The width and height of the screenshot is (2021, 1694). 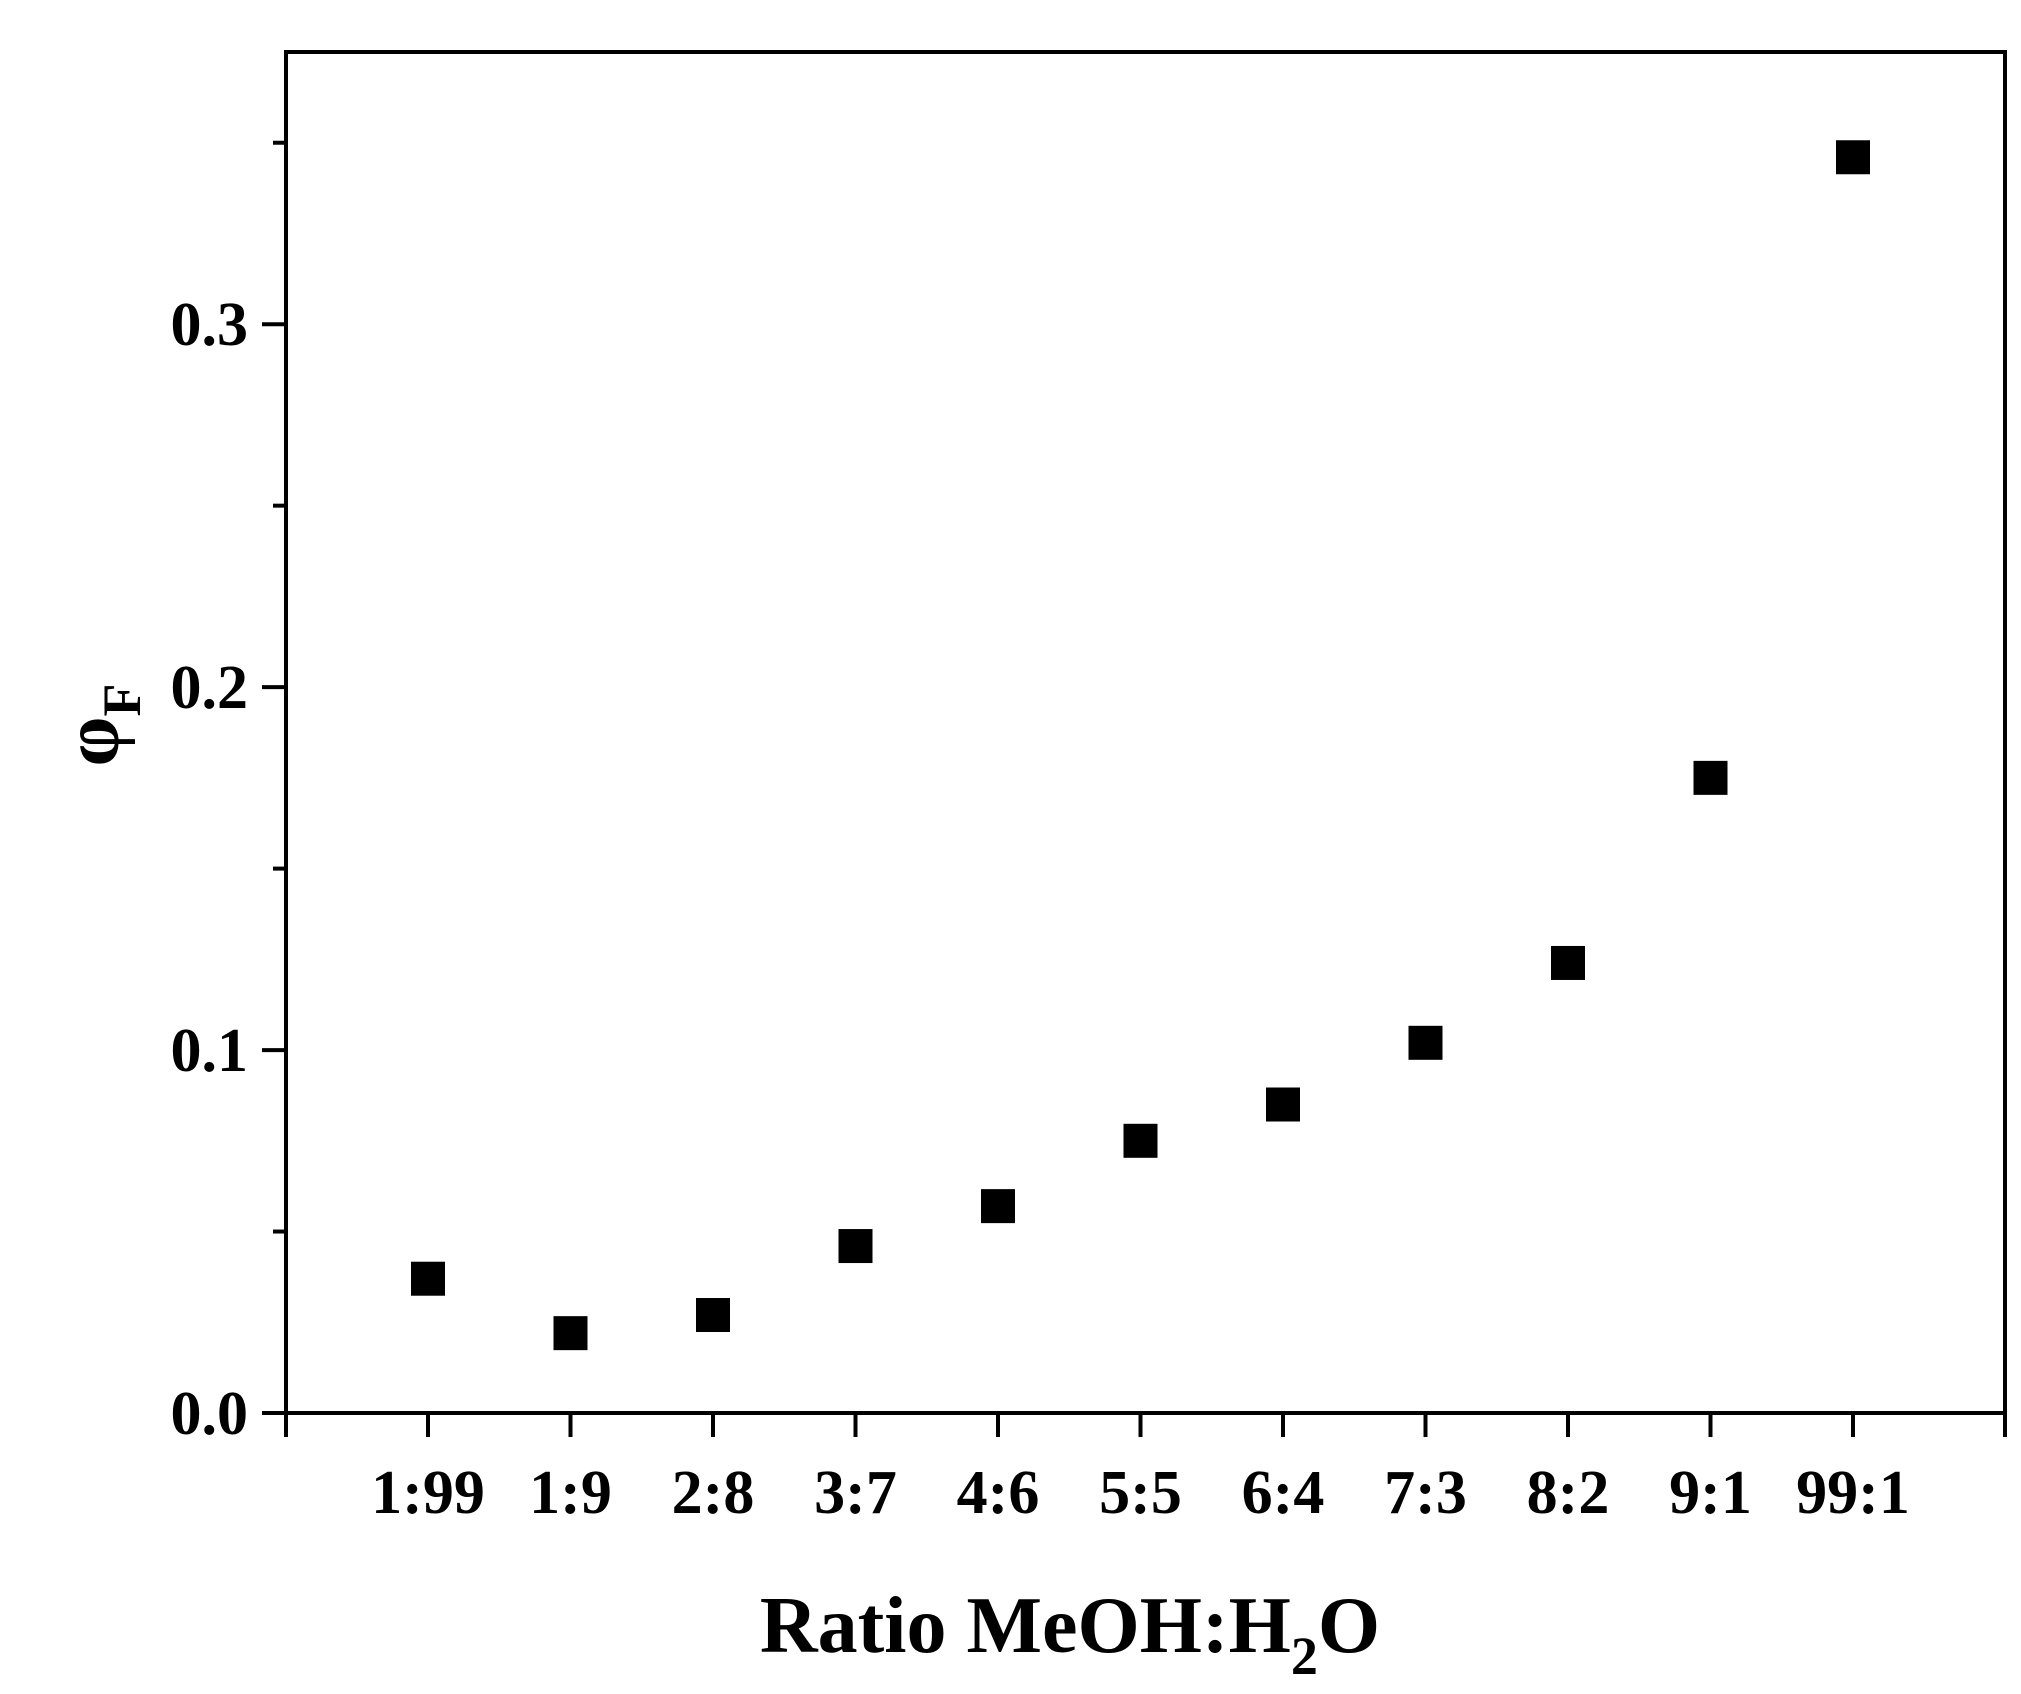 I want to click on x-tick-label: 1:99, so click(x=428, y=1493).